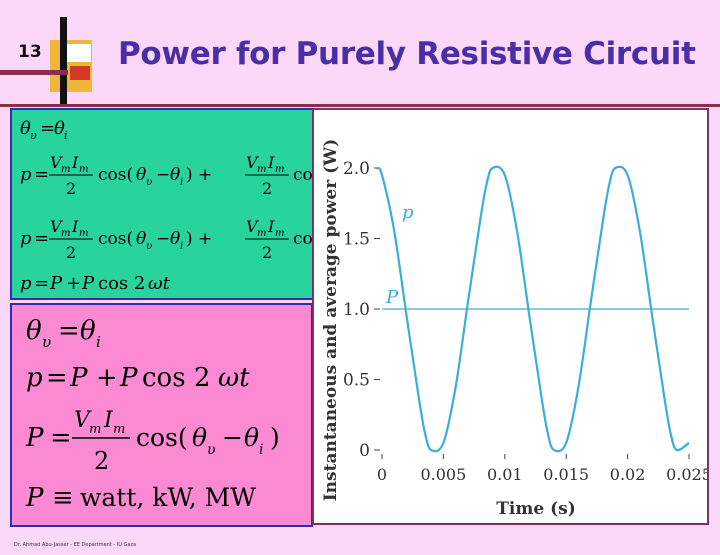 This screenshot has width=720, height=555. Describe the element at coordinates (95, 283) in the screenshot. I see `green-eq-4: p = P + P cos 2 ωt` at that location.